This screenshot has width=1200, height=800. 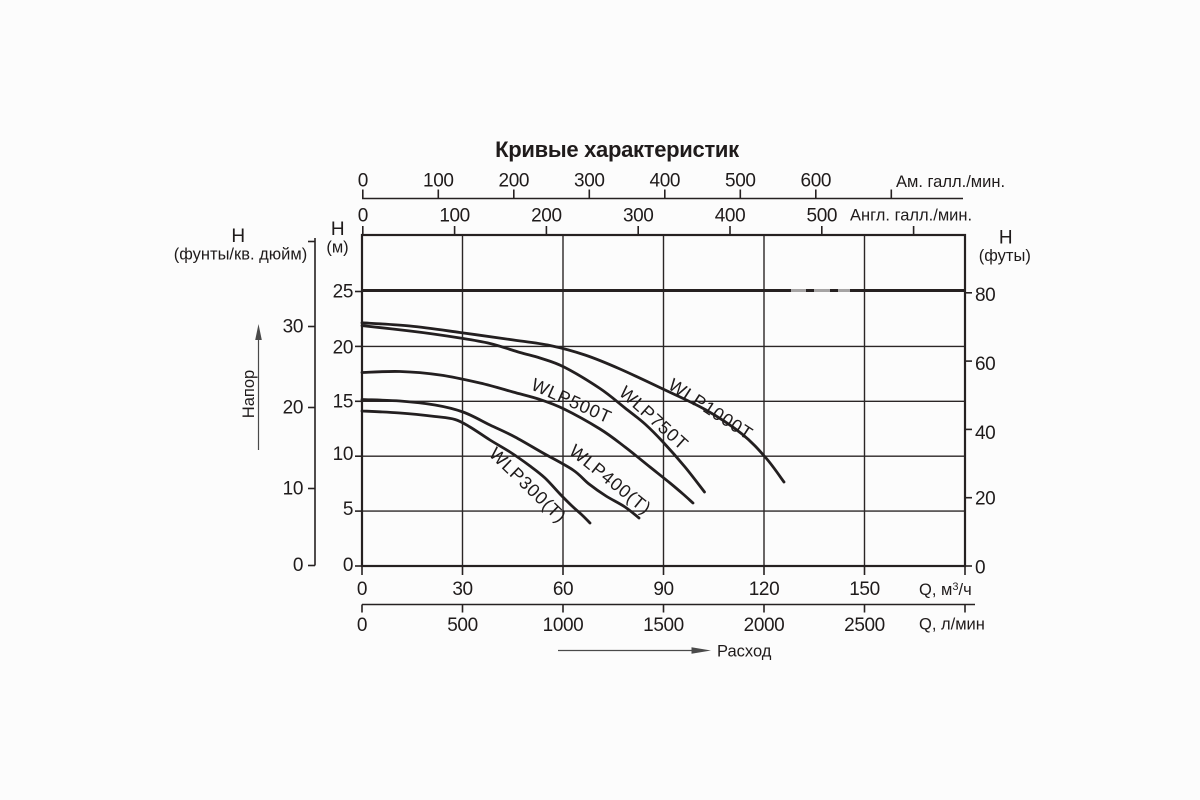 What do you see at coordinates (764, 589) in the screenshot?
I see `svg-text: 120` at bounding box center [764, 589].